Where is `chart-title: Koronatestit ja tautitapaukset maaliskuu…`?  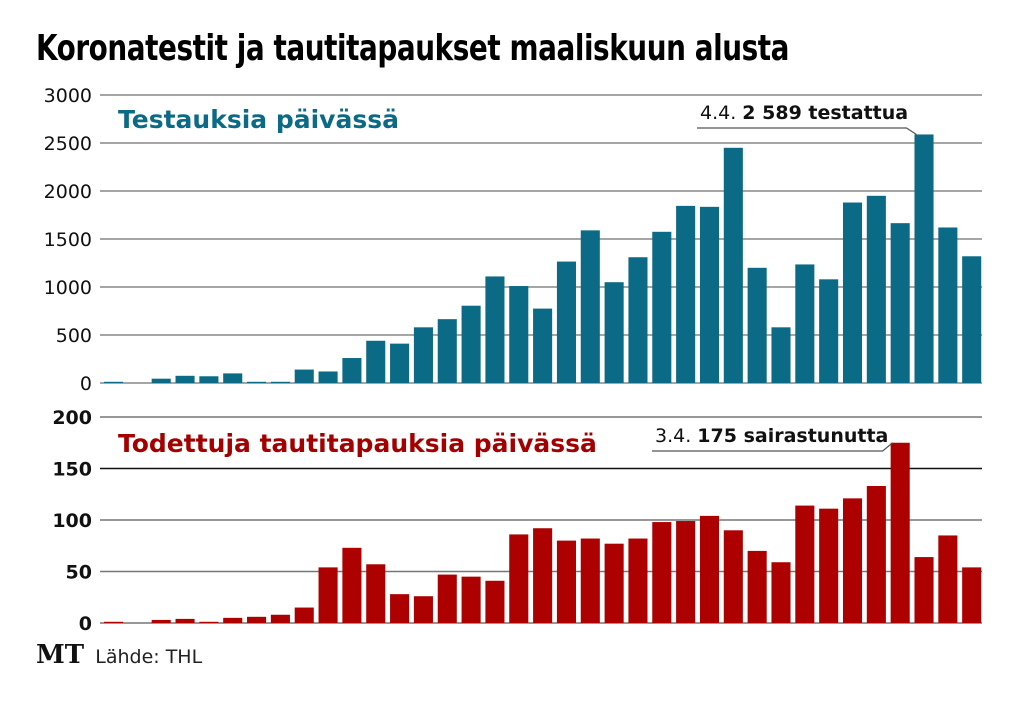
chart-title: Koronatestit ja tautitapaukset maaliskuu… is located at coordinates (413, 48).